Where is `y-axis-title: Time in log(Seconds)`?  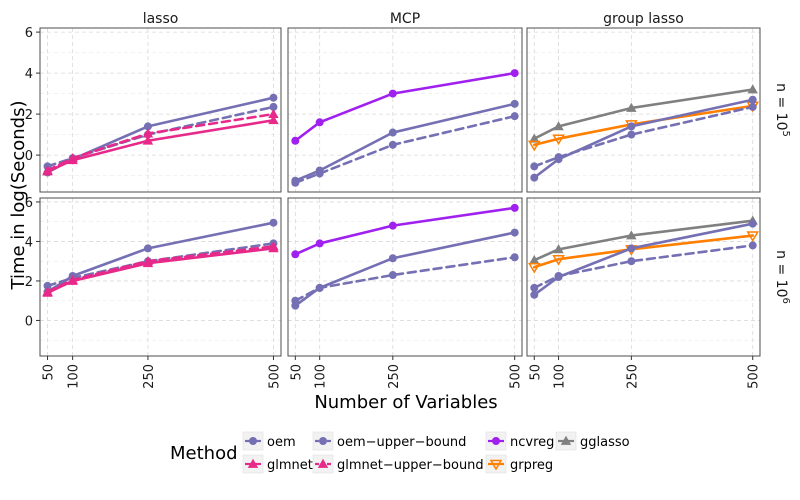 y-axis-title: Time in log(Seconds) is located at coordinates (18, 195).